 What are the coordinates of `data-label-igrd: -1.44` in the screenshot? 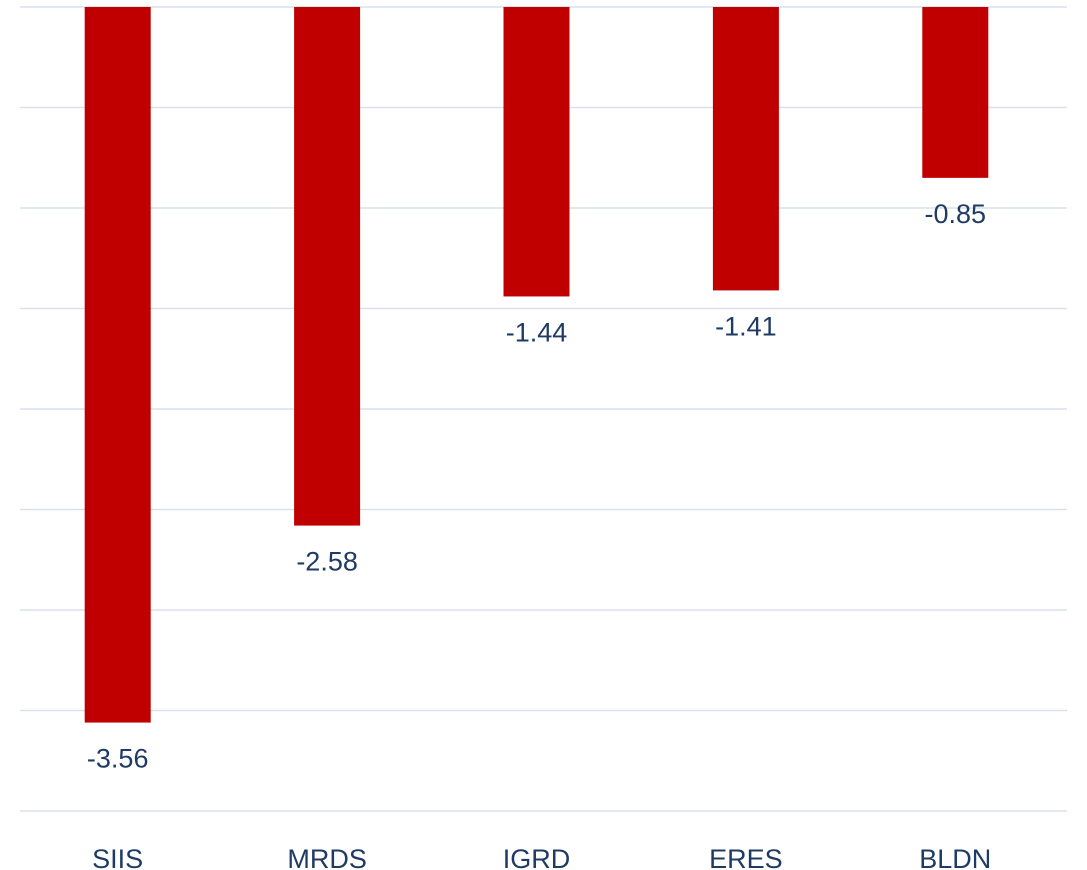 It's located at (537, 332).